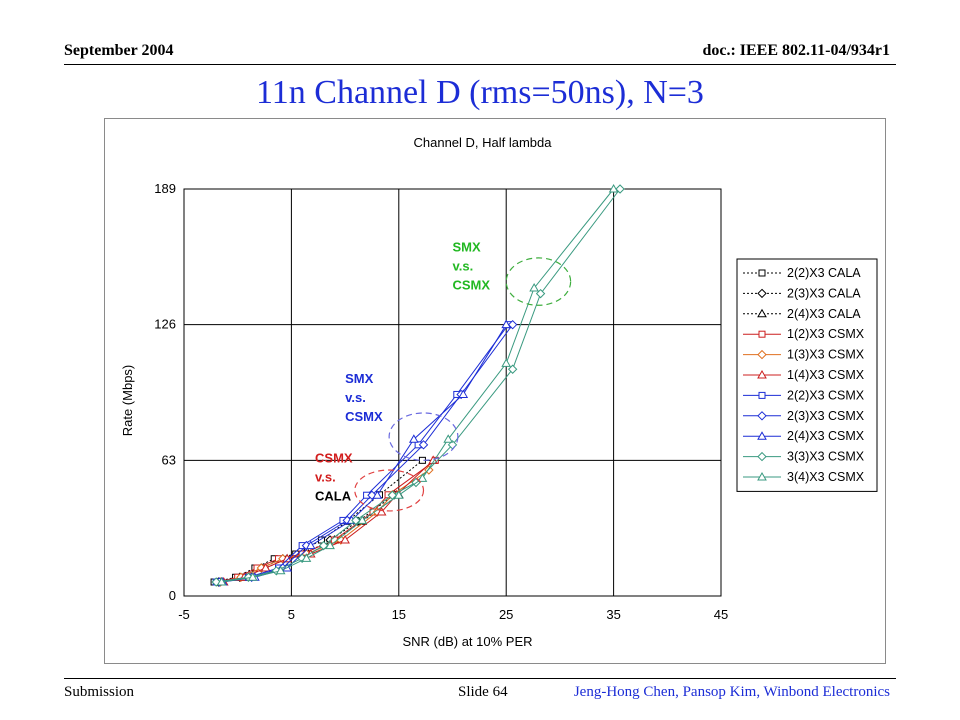  I want to click on x-tick-label: -5, so click(184, 614).